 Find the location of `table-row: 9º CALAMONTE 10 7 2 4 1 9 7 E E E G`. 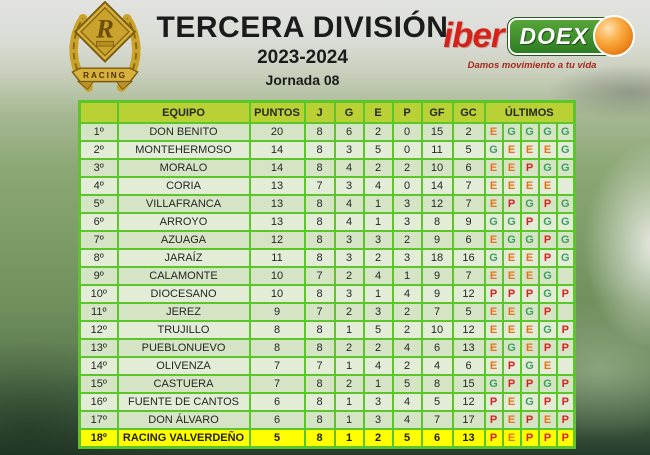

table-row: 9º CALAMONTE 10 7 2 4 1 9 7 E E E G is located at coordinates (327, 276).